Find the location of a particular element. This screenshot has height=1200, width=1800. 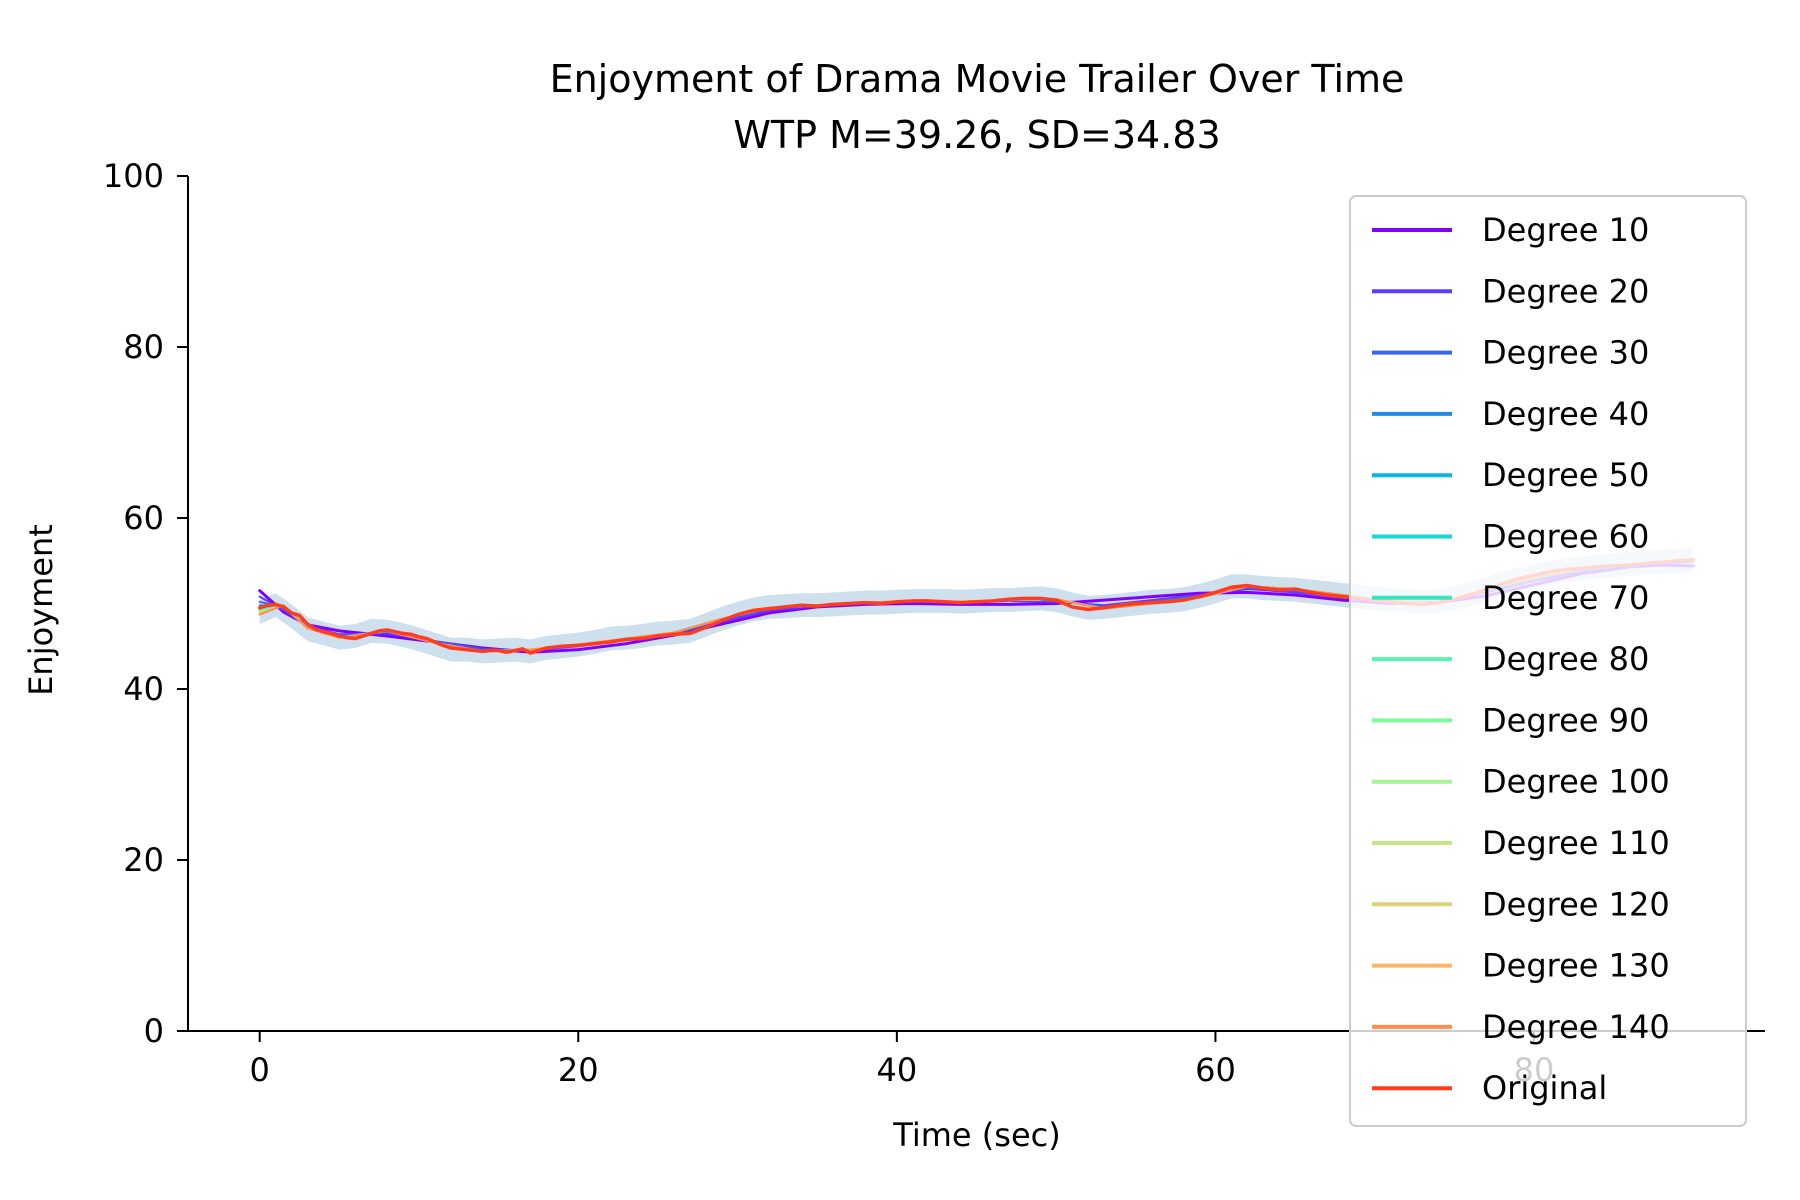

legend-label: Degree 40 is located at coordinates (1565, 414).